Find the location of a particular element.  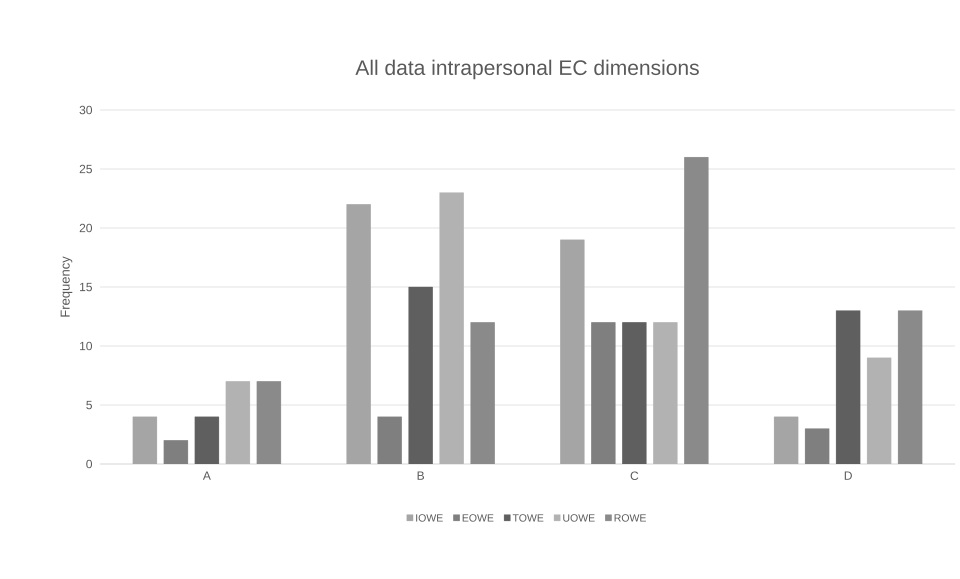

x-tick-label: C is located at coordinates (634, 476).